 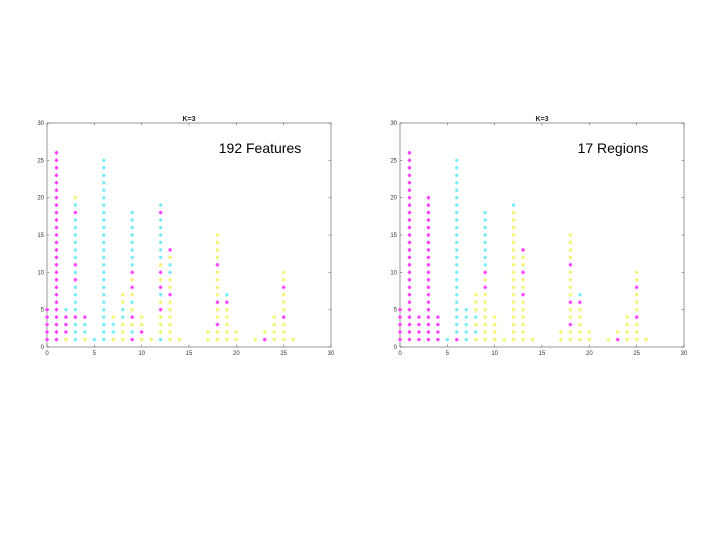 What do you see at coordinates (396, 348) in the screenshot?
I see `y-tick-label: 0` at bounding box center [396, 348].